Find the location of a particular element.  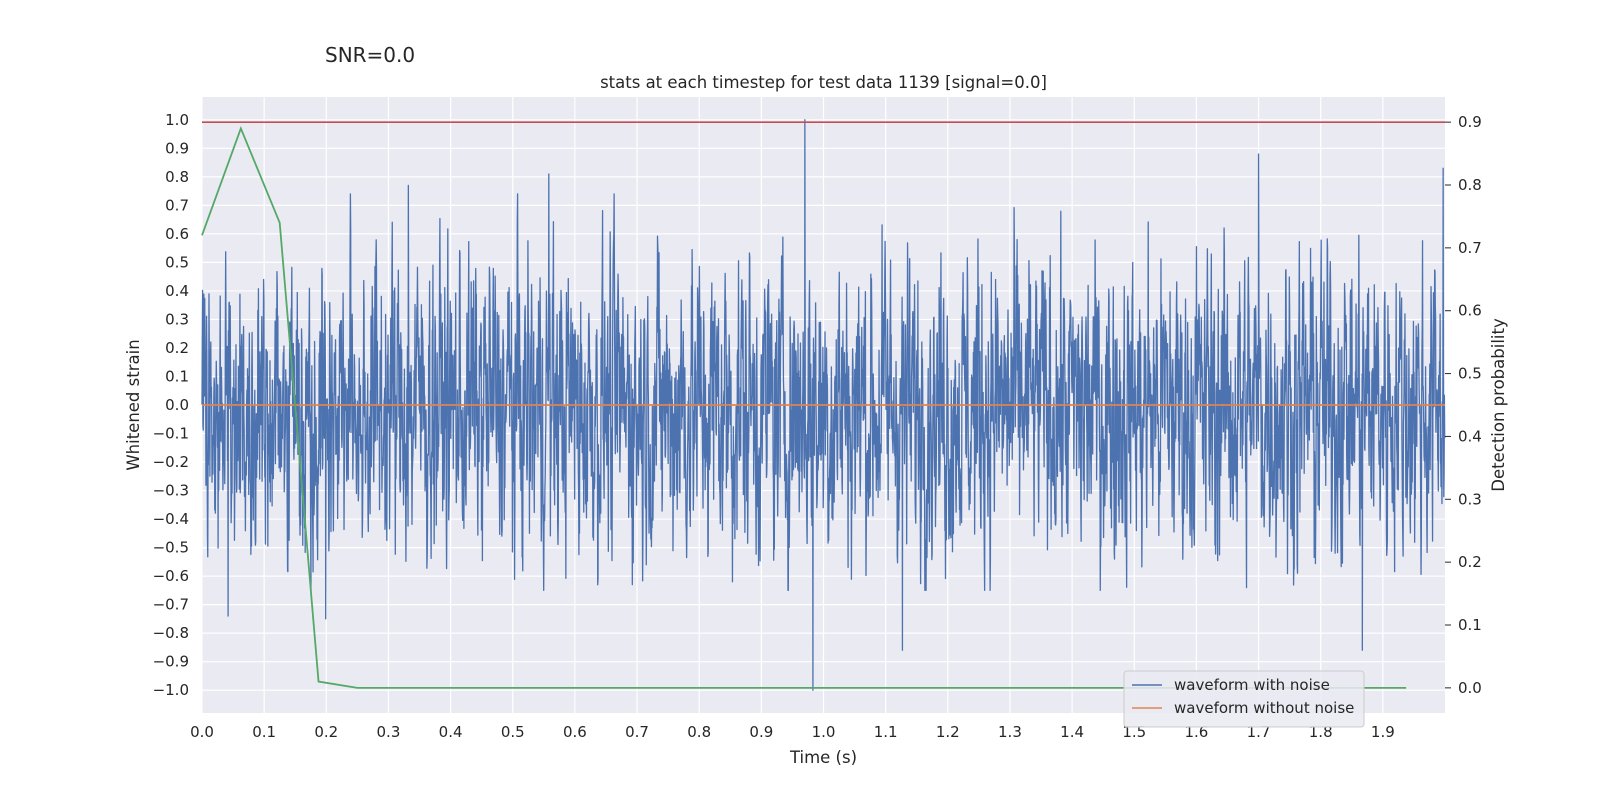

y2-tick-label: 0.7 is located at coordinates (1470, 248).